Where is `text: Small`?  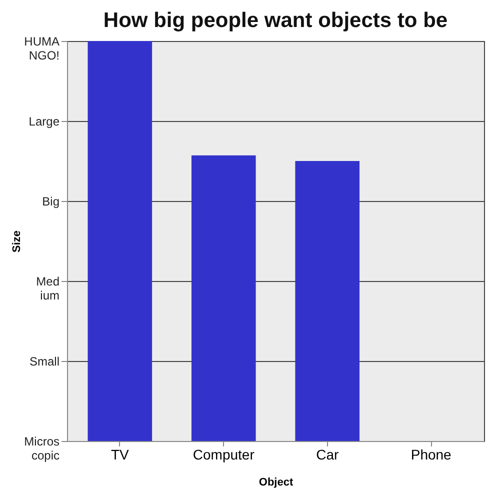 text: Small is located at coordinates (44, 361).